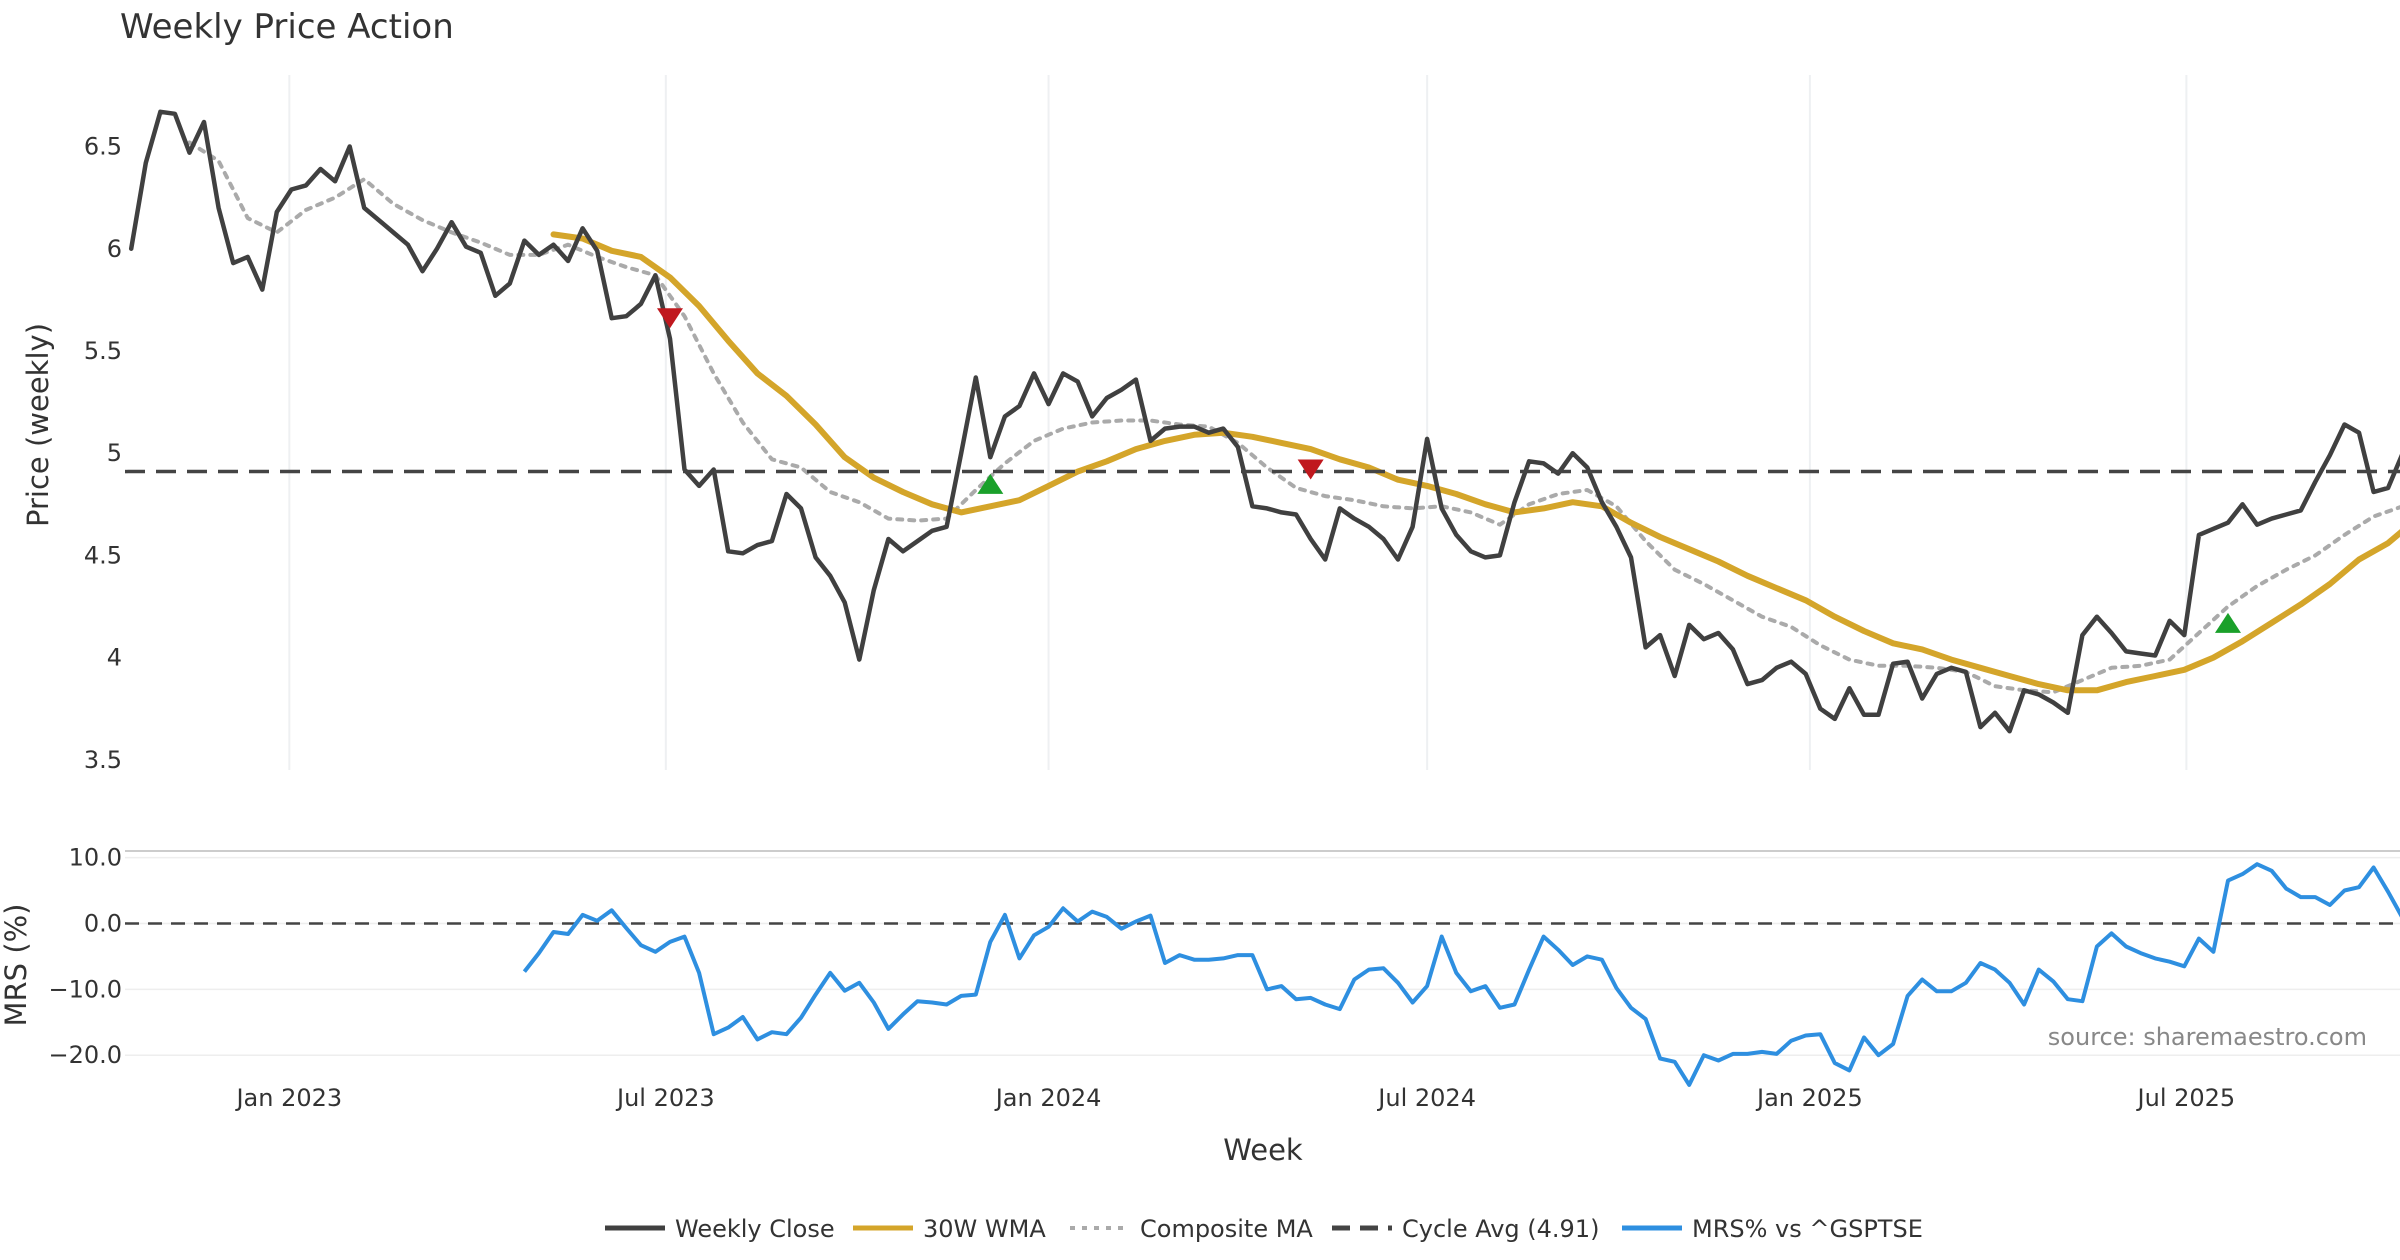 The height and width of the screenshot is (1260, 2400). Describe the element at coordinates (1226, 1229) in the screenshot. I see `legend-label: Composite MA` at that location.